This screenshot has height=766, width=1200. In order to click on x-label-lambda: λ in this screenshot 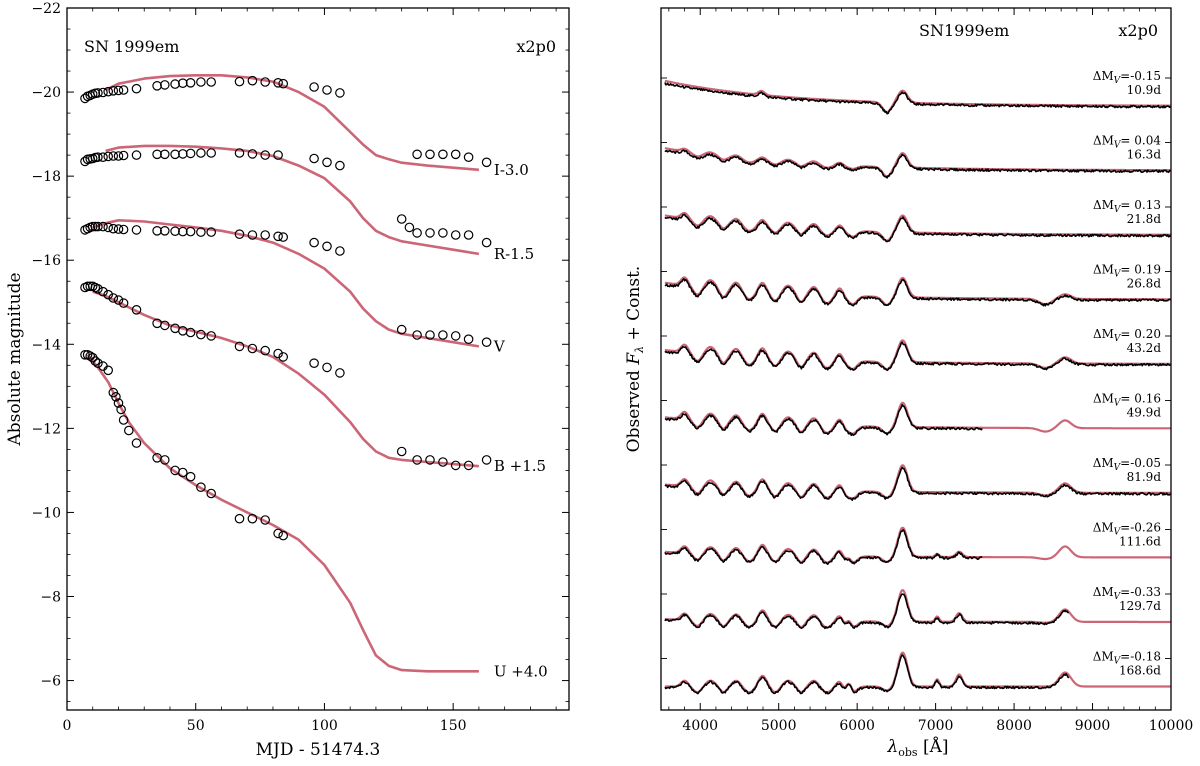, I will do `click(892, 747)`.